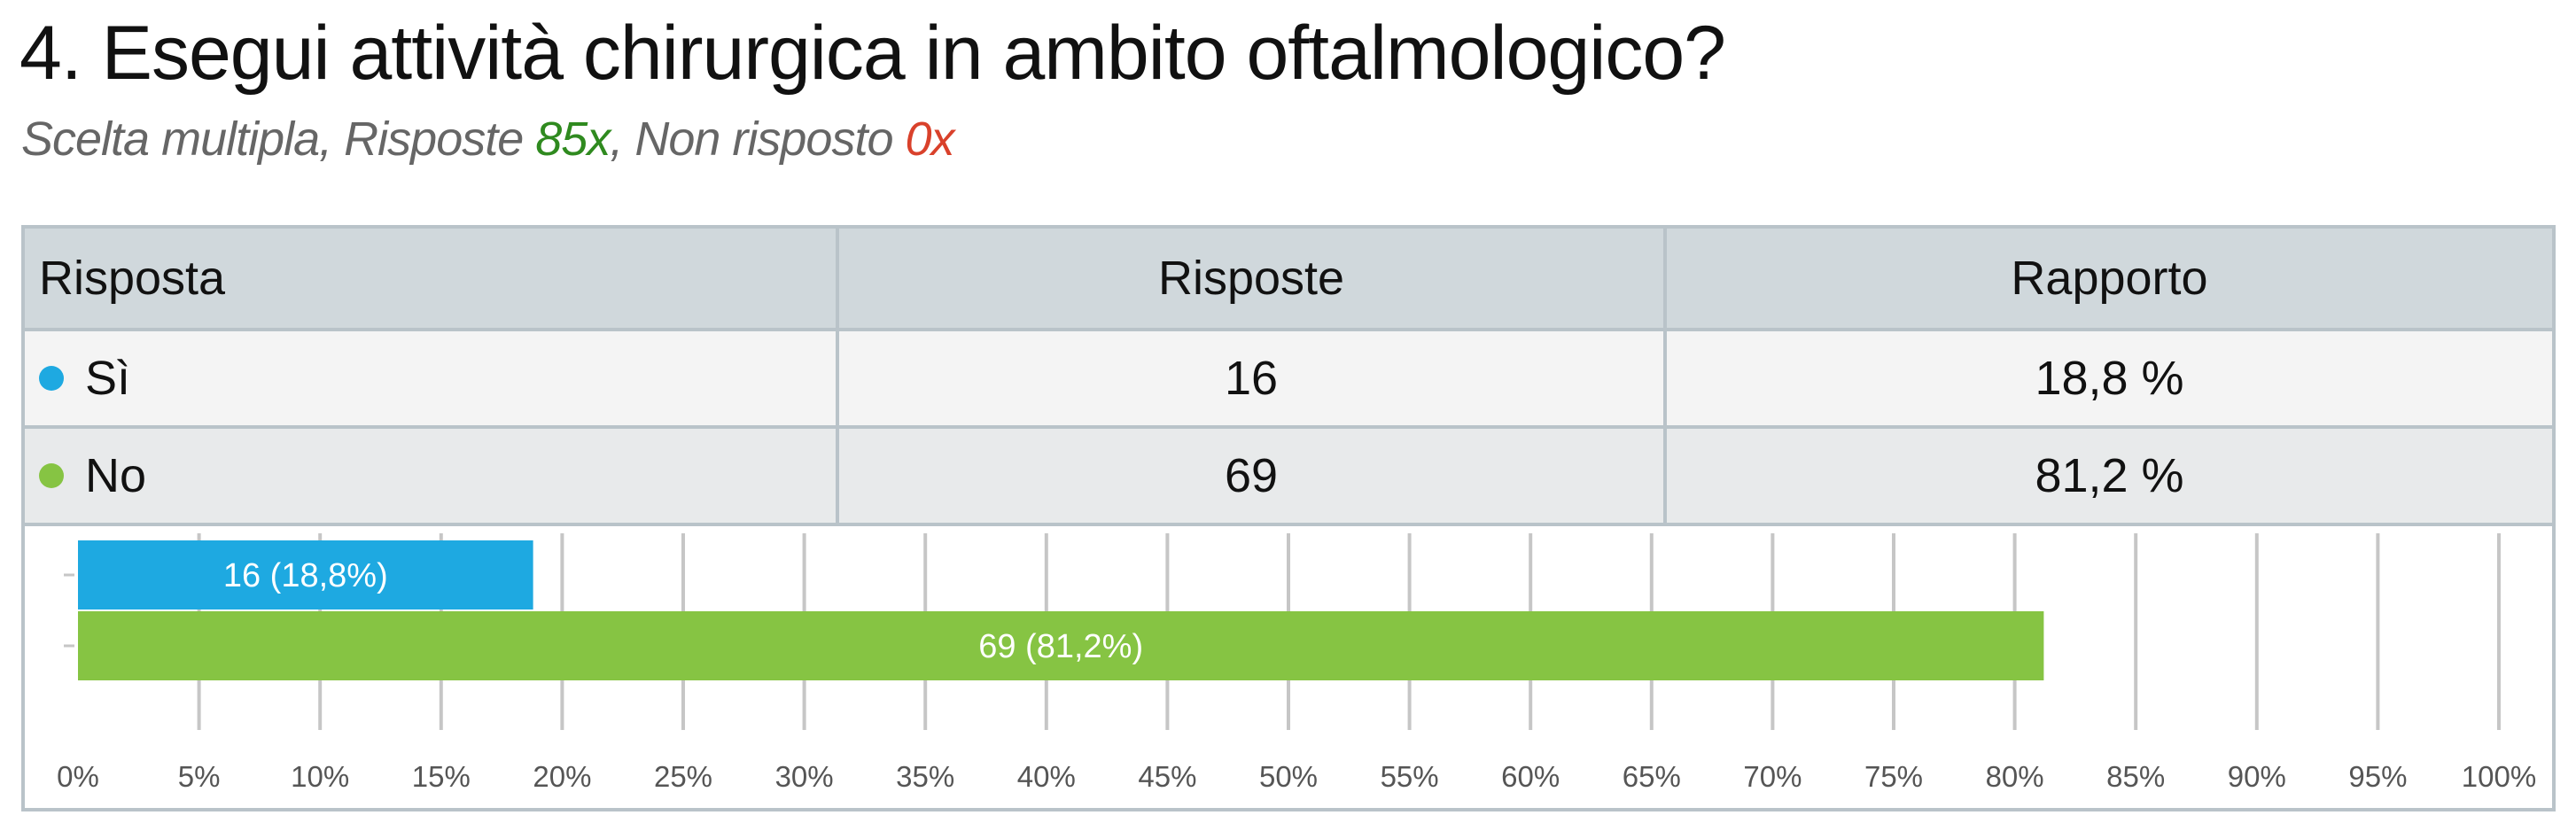 The width and height of the screenshot is (2576, 823). What do you see at coordinates (432, 379) in the screenshot?
I see `answer-cell: Sì` at bounding box center [432, 379].